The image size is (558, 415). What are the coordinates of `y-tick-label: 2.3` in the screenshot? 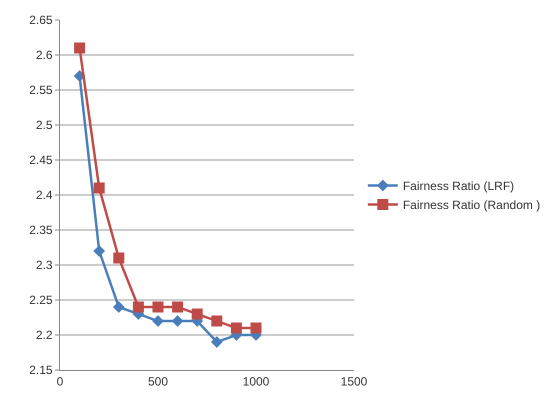 It's located at (44, 265).